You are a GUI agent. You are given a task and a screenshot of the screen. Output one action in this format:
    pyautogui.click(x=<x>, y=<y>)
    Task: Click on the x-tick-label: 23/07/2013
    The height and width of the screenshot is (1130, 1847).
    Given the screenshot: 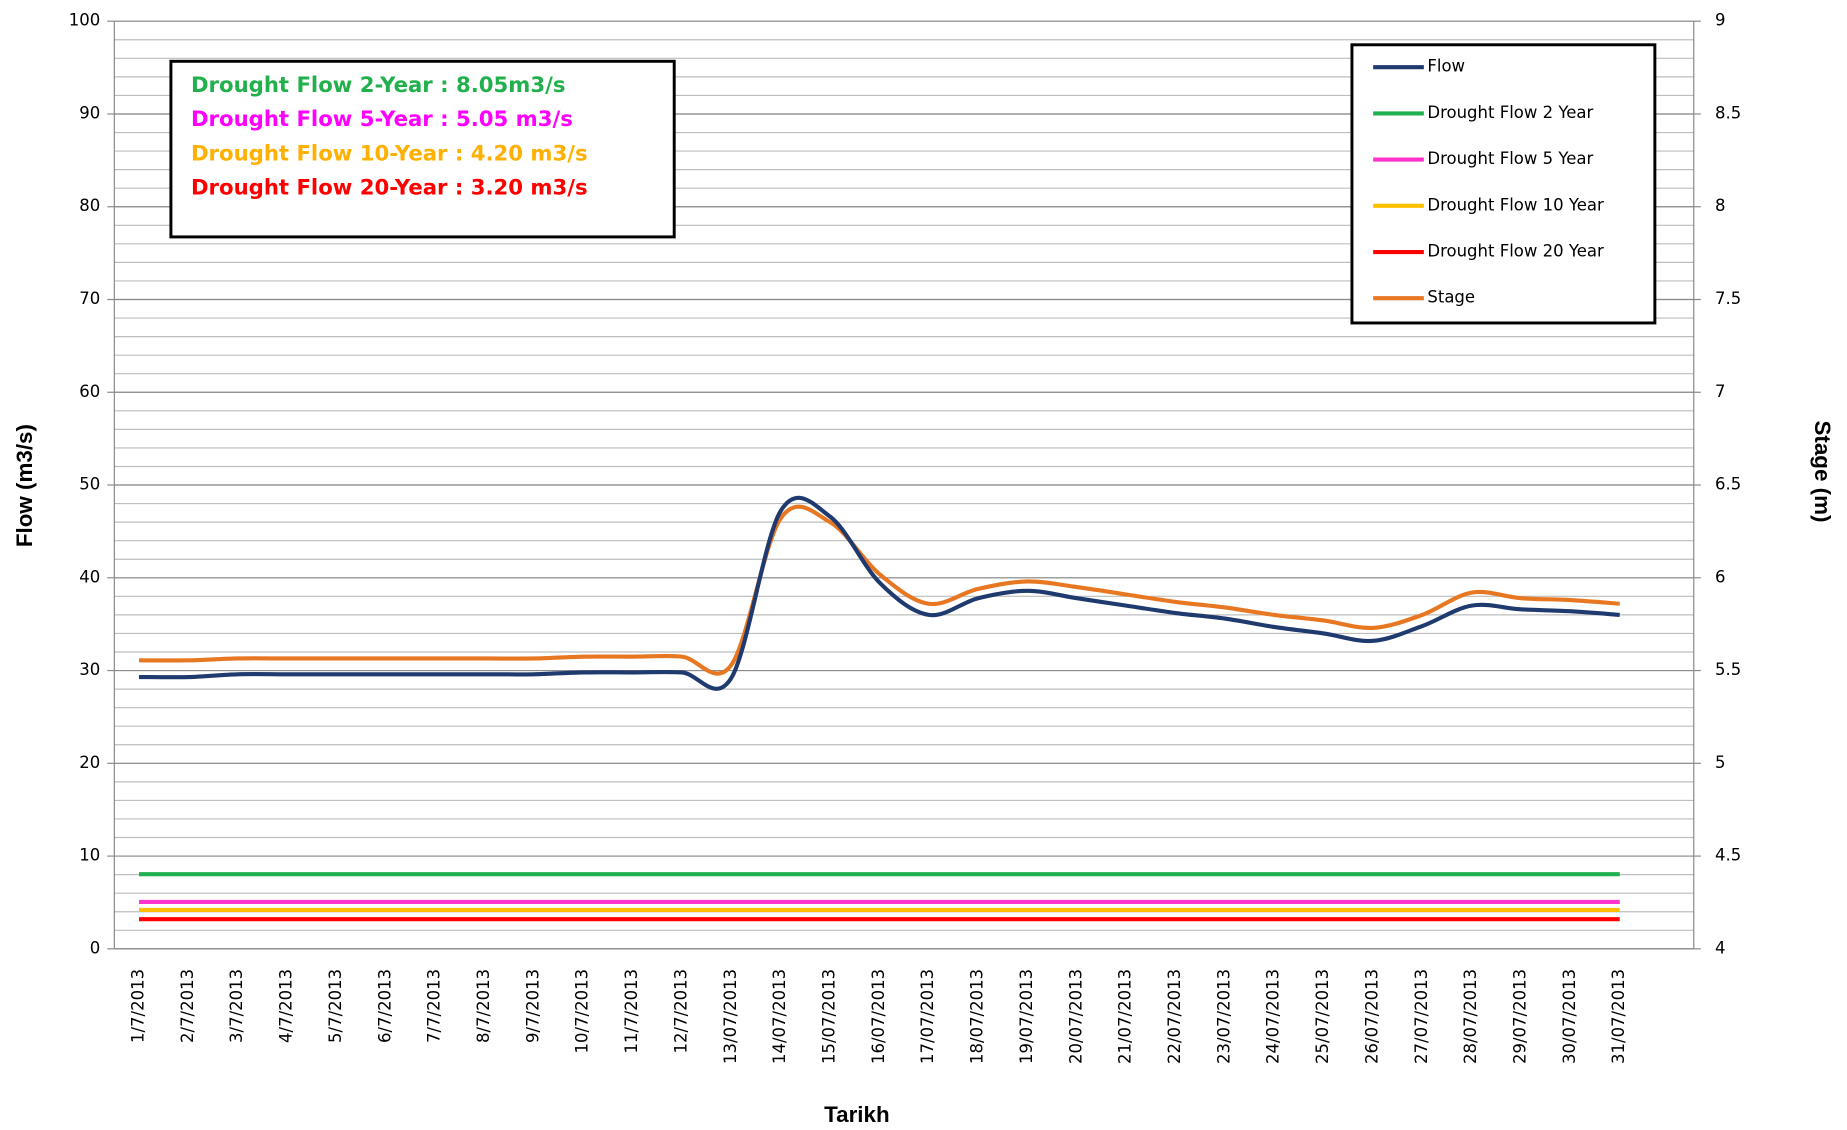 What is the action you would take?
    pyautogui.click(x=1223, y=1016)
    